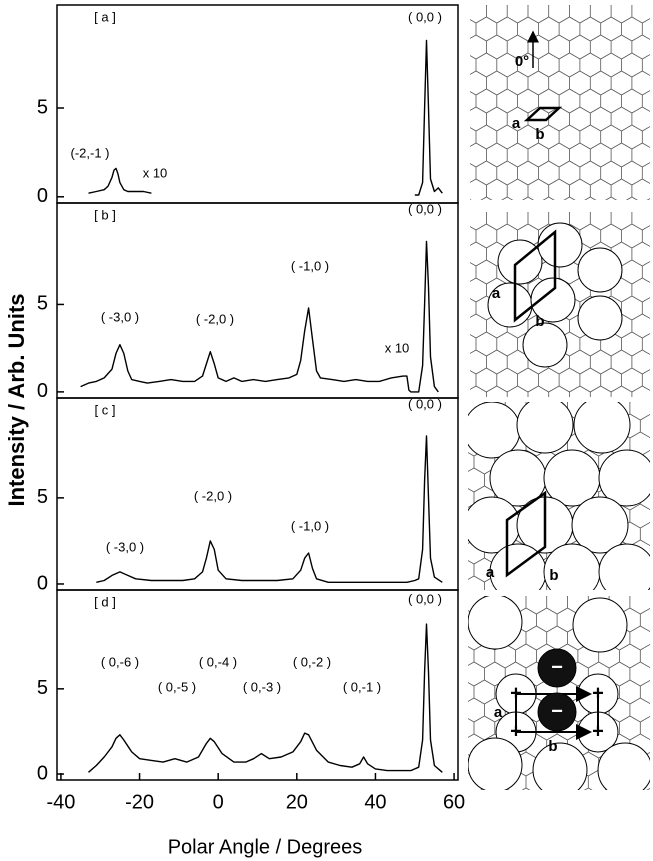  I want to click on panel-label: [ a ], so click(105, 16).